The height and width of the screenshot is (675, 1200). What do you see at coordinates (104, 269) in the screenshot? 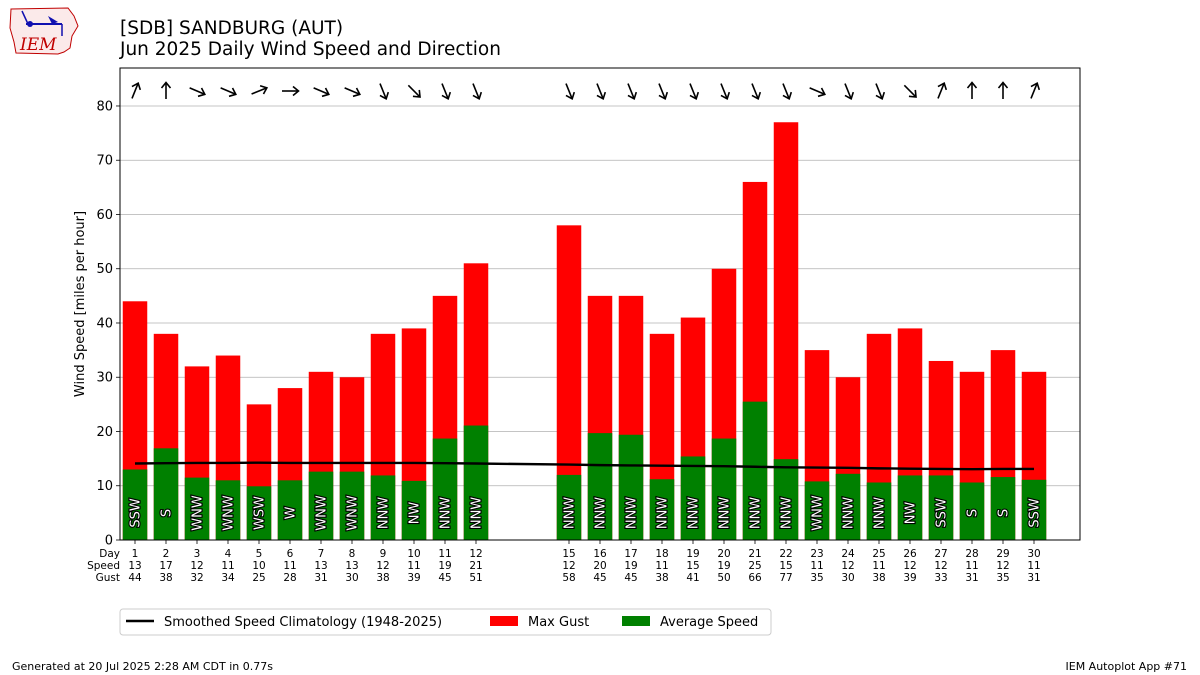
I see `y-tick-label: 50` at bounding box center [104, 269].